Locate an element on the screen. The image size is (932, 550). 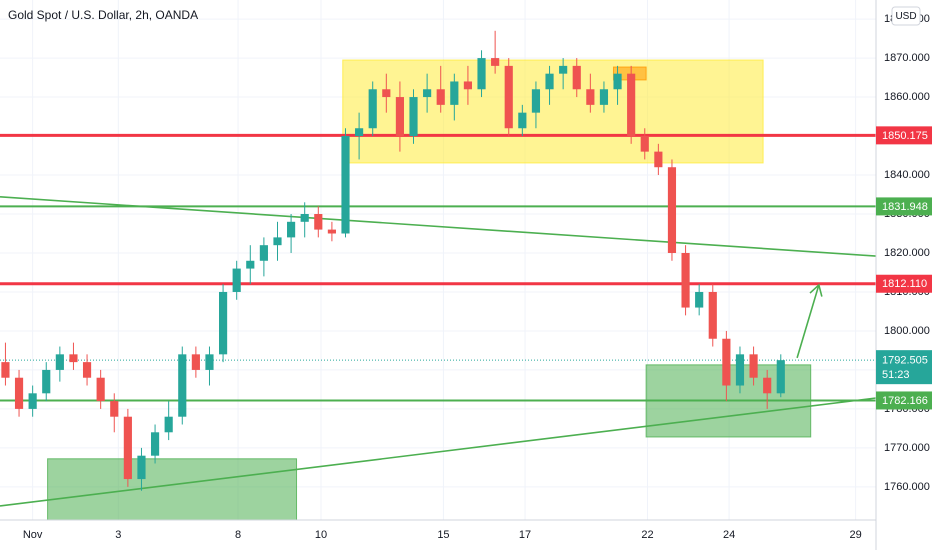
x-tick-label: 24 is located at coordinates (729, 535).